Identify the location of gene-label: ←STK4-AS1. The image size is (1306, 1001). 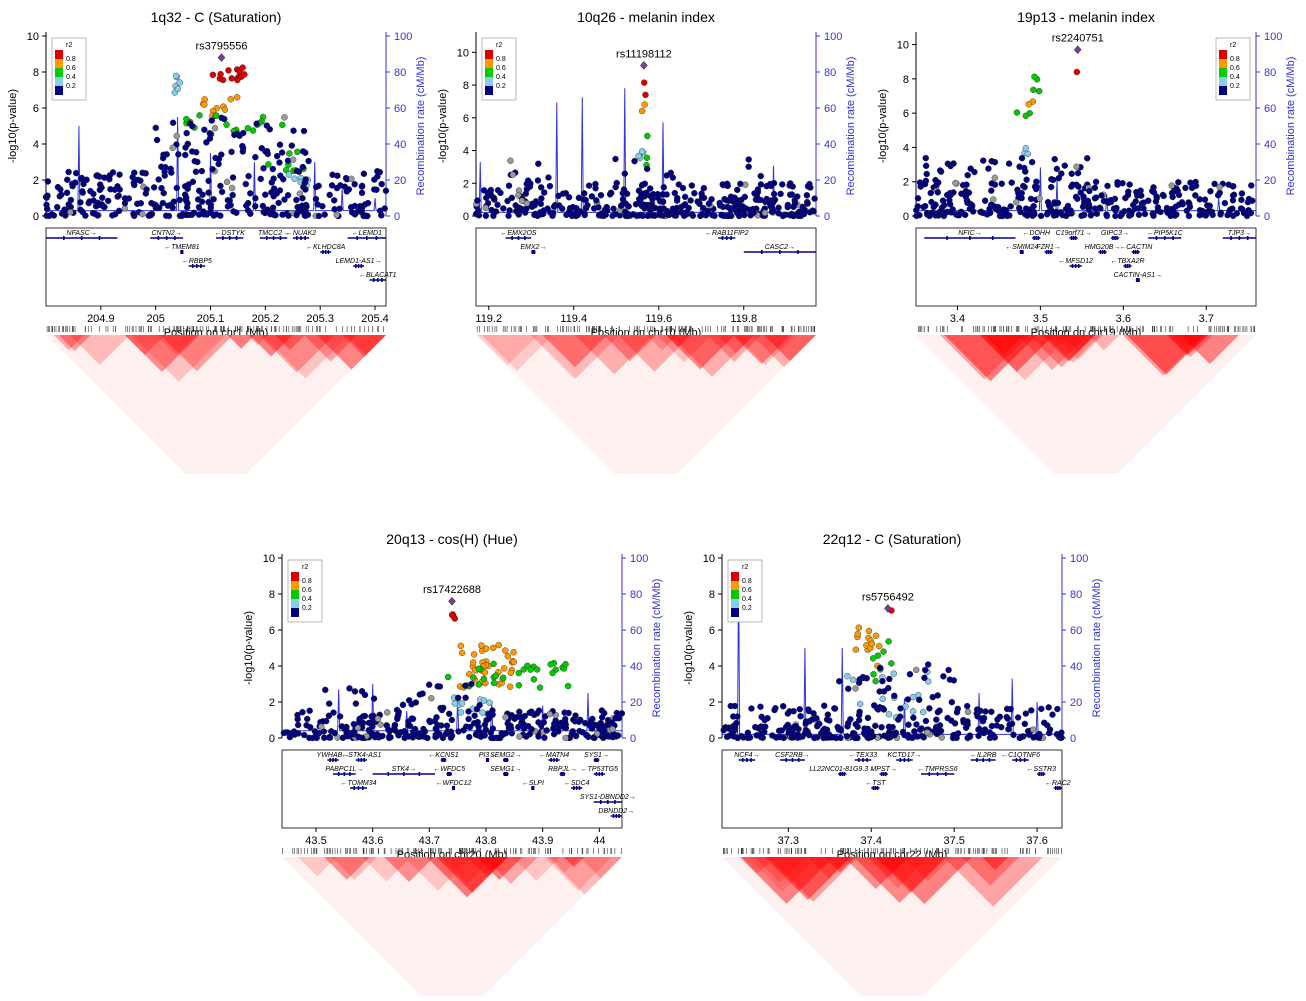
(361, 755).